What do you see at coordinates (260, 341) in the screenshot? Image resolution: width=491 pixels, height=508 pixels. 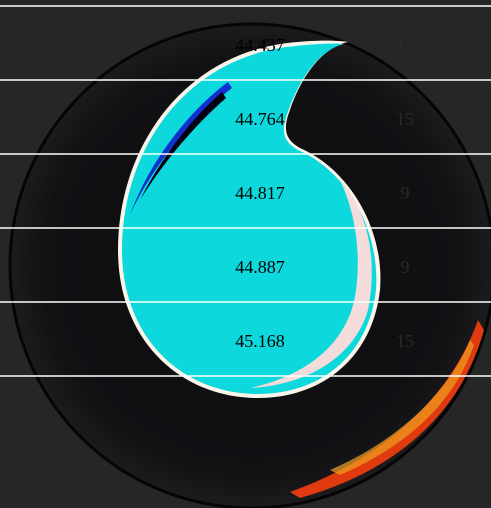 I see `row-value: 45.168` at bounding box center [260, 341].